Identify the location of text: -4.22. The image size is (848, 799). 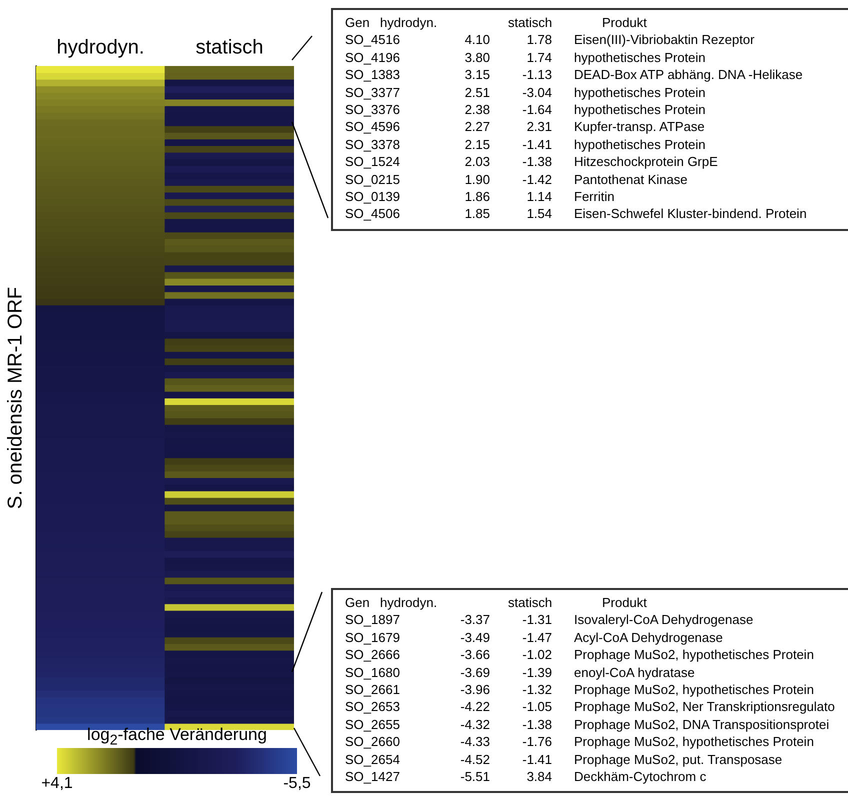
(474, 707).